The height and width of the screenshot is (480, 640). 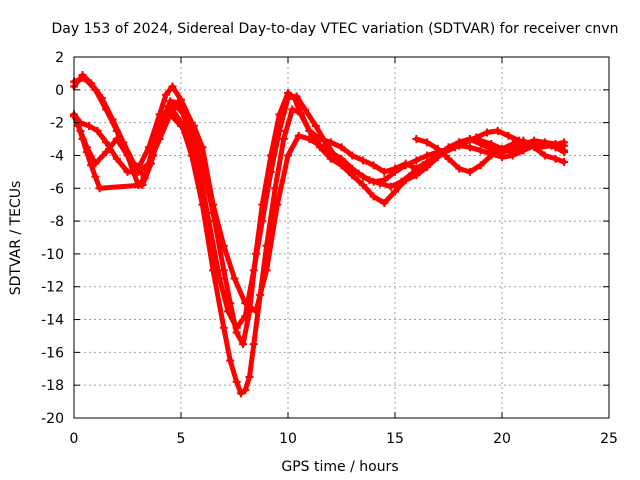 I want to click on x-tick-label: 5, so click(x=181, y=439).